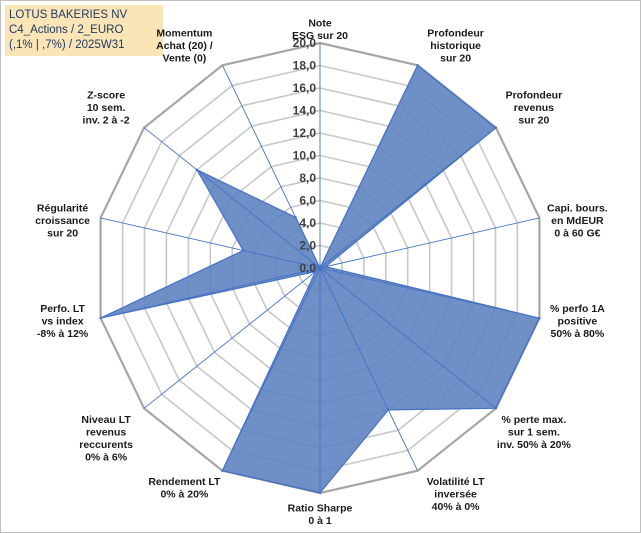  I want to click on axis-label: Perfo. LT vs index -8% à 12%, so click(63, 321).